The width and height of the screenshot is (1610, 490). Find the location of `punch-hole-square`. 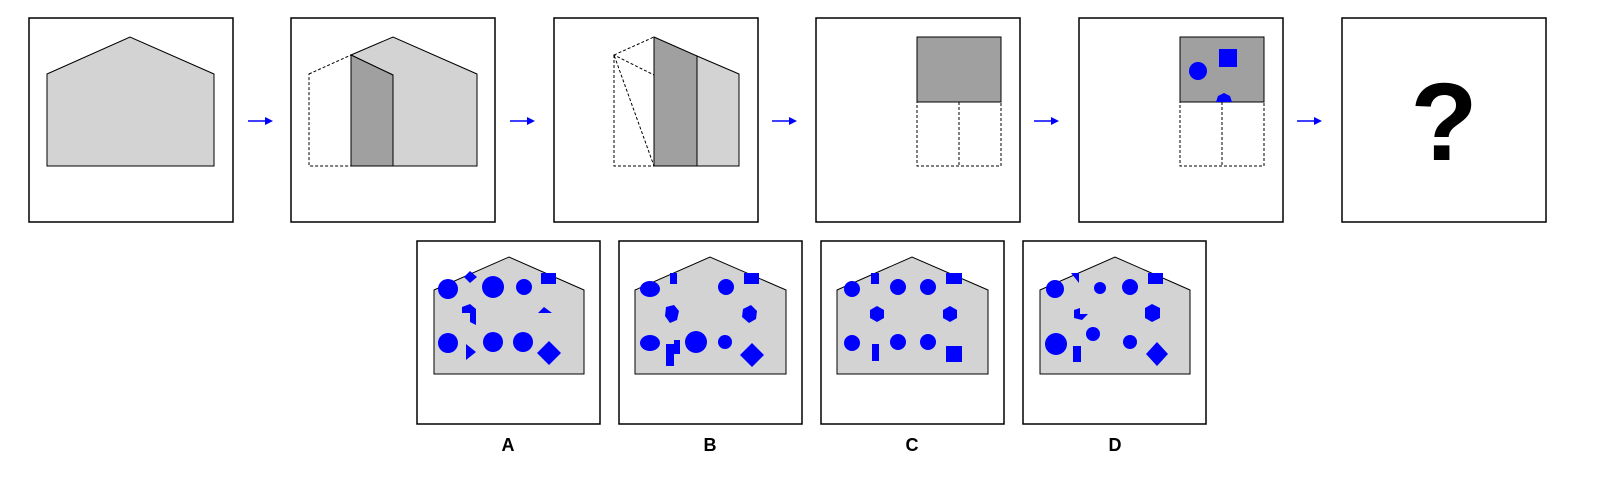

punch-hole-square is located at coordinates (1228, 58).